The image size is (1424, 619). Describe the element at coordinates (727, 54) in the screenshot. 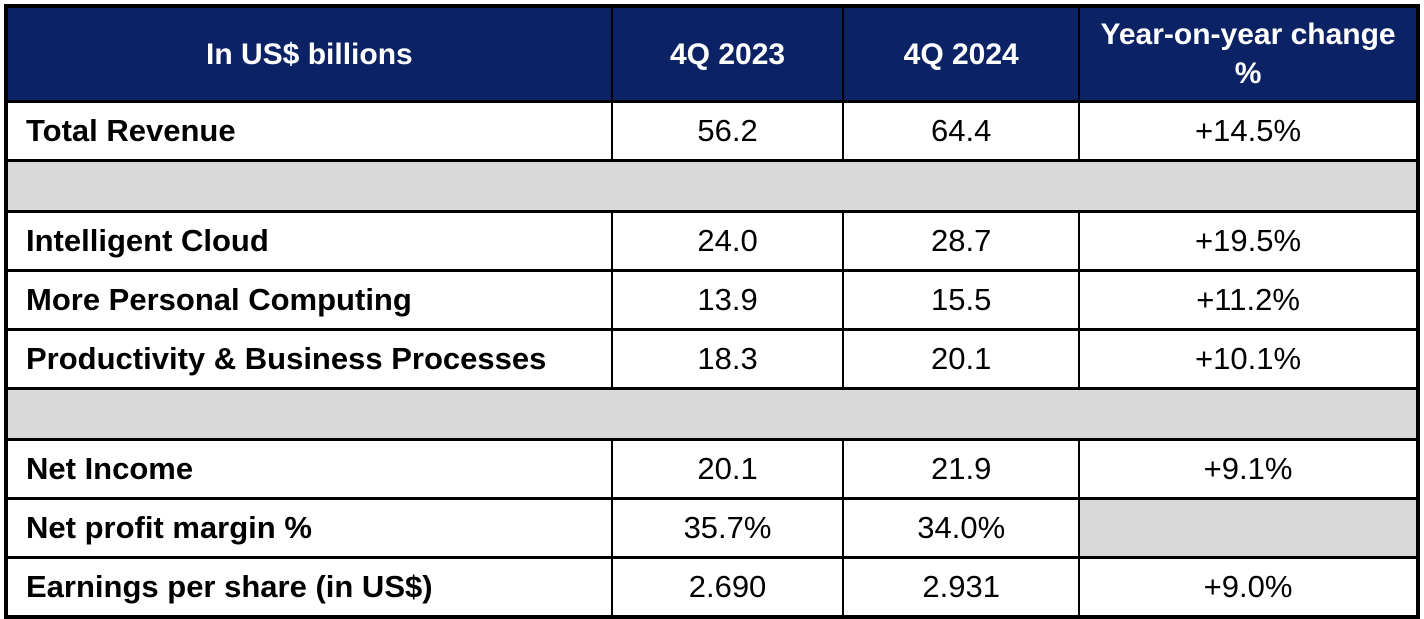

I see `header-4q2023: 4Q 2023` at that location.